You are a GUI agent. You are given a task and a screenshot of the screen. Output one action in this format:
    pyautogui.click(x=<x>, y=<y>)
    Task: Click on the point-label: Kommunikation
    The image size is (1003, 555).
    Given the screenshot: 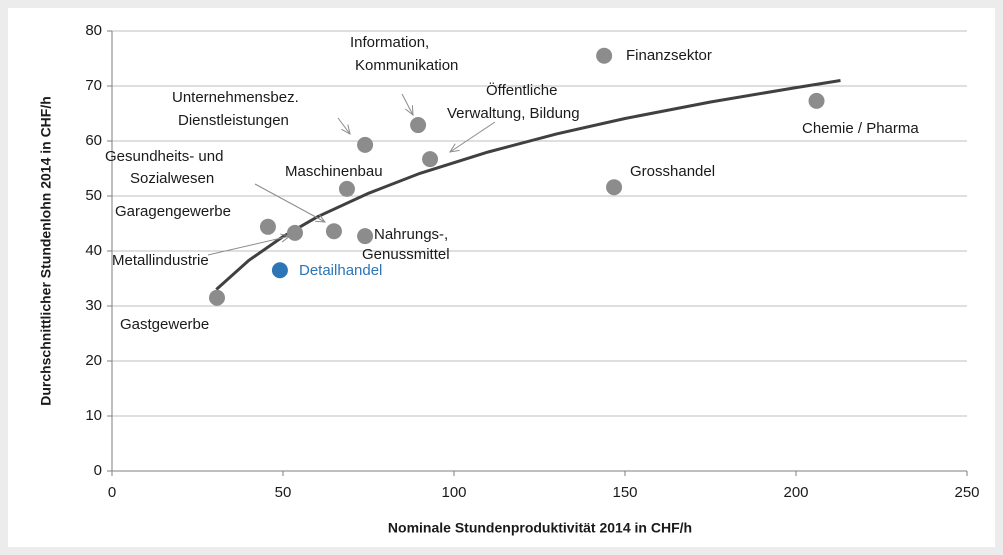 What is the action you would take?
    pyautogui.click(x=406, y=65)
    